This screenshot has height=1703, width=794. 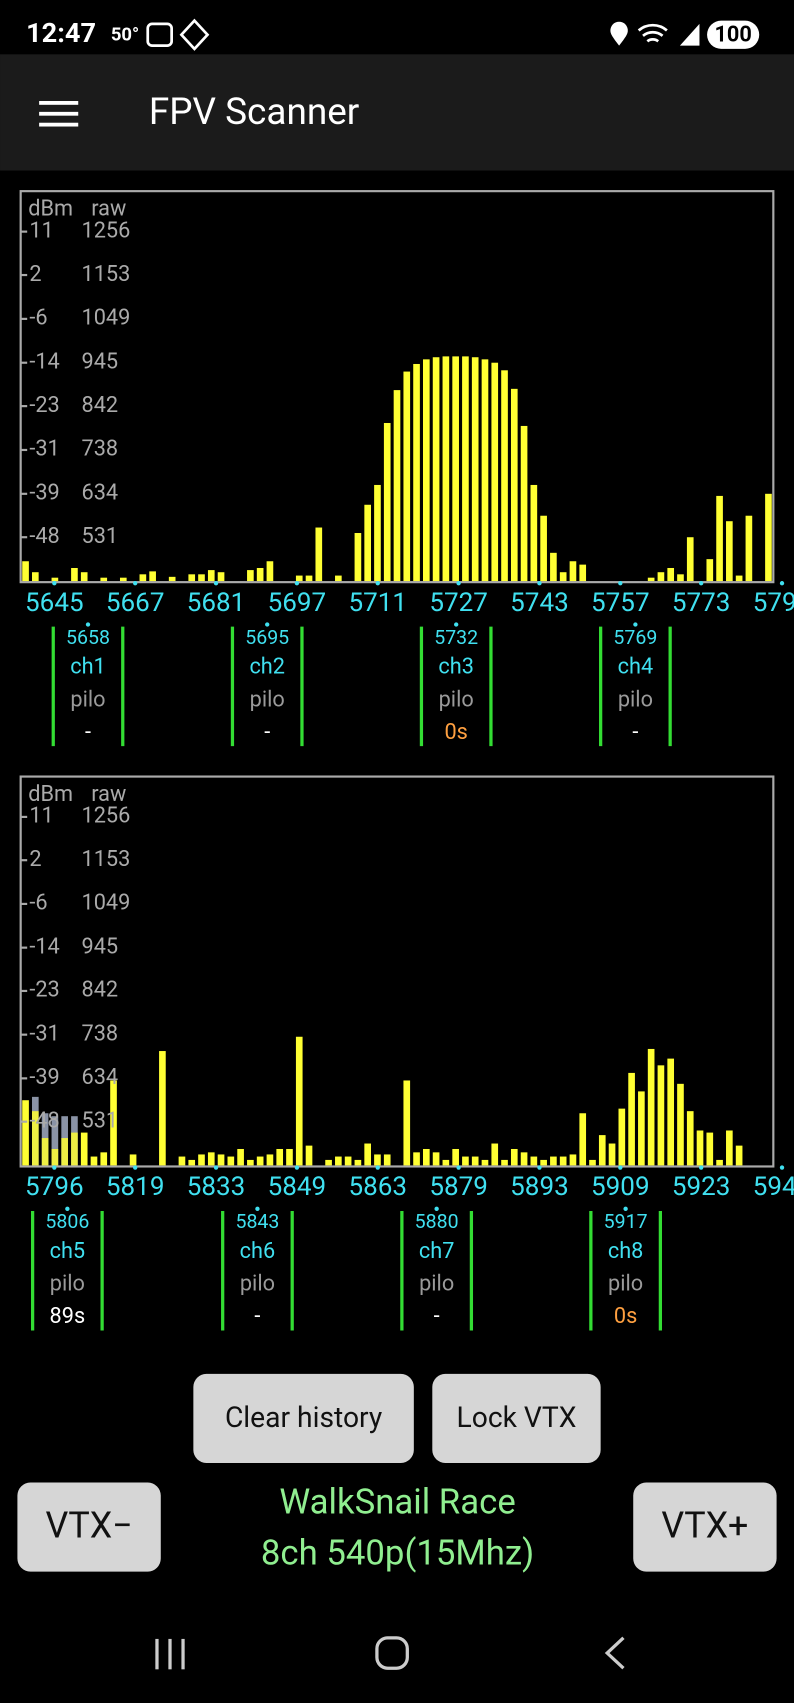 I want to click on dbm-tick-label: 2, so click(x=35, y=859).